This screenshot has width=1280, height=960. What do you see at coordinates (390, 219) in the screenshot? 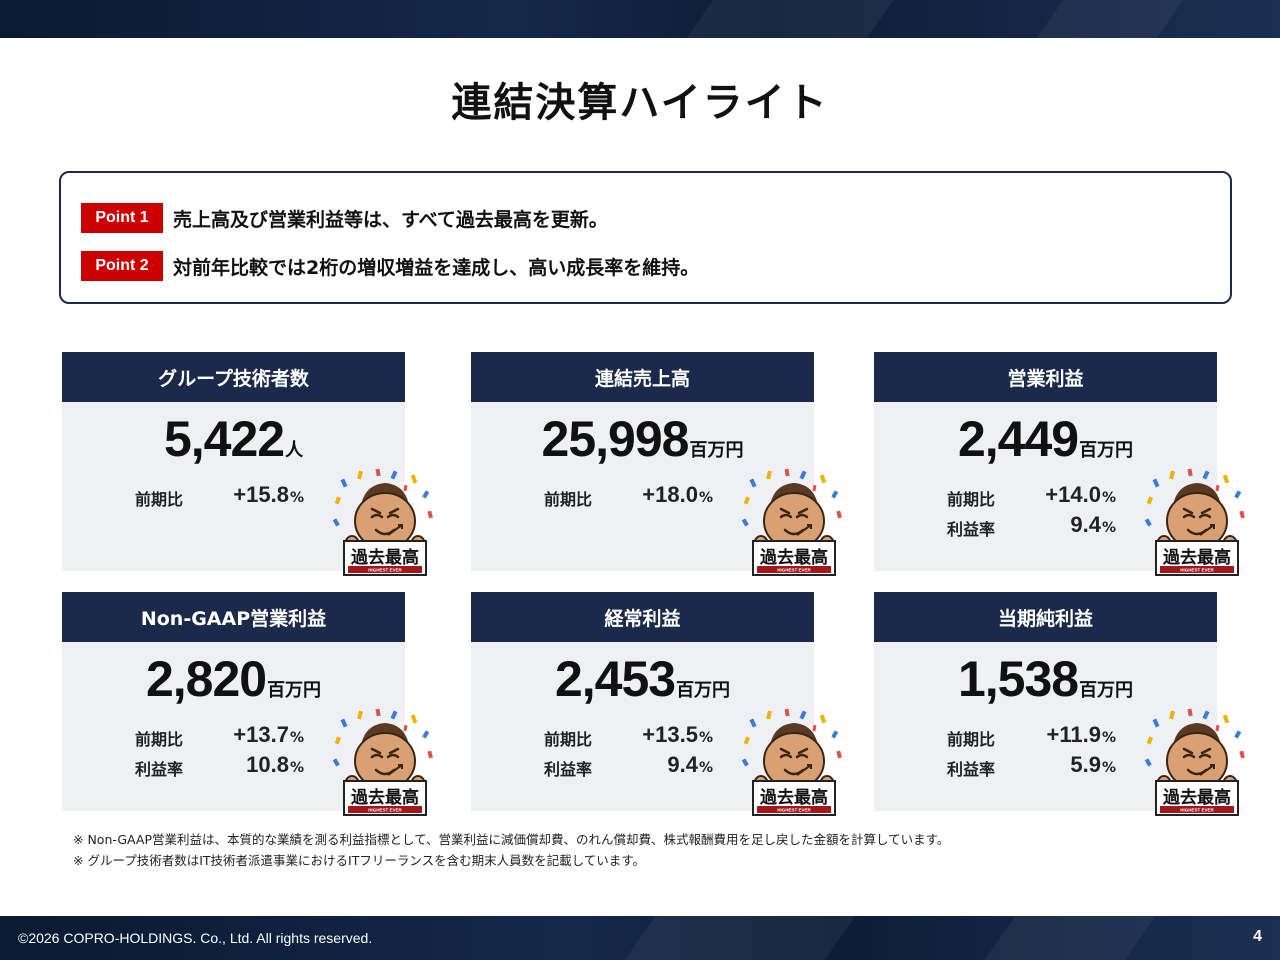
I see `point-text: 売上高及び営業利益等は、すべて過去最高を更新。` at bounding box center [390, 219].